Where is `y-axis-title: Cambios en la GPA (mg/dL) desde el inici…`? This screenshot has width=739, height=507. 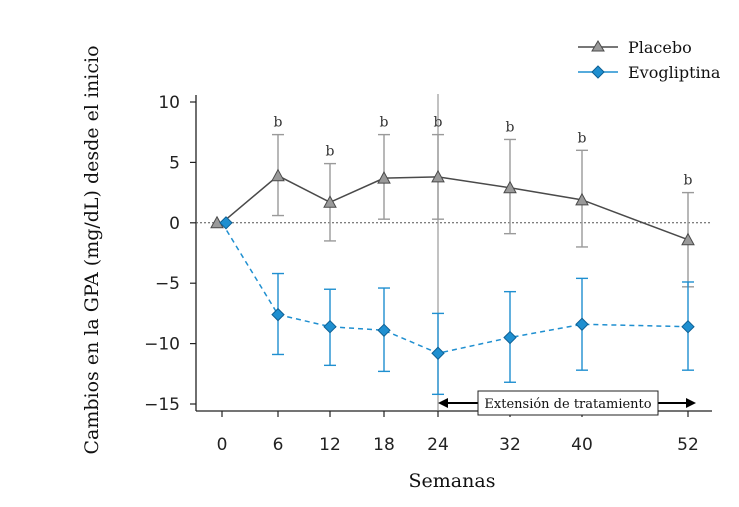 y-axis-title: Cambios en la GPA (mg/dL) desde el inici… is located at coordinates (92, 249).